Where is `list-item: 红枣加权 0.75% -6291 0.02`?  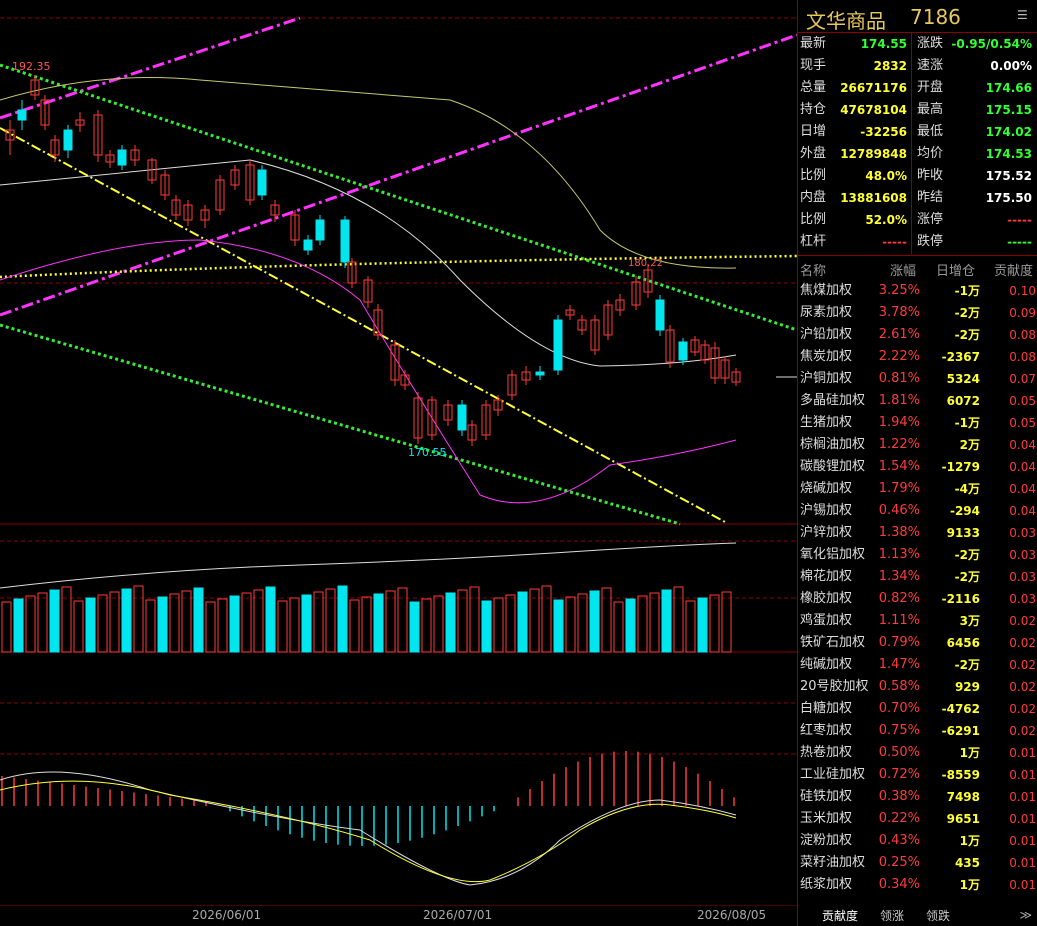
list-item: 红枣加权 0.75% -6291 0.02 is located at coordinates (917, 731).